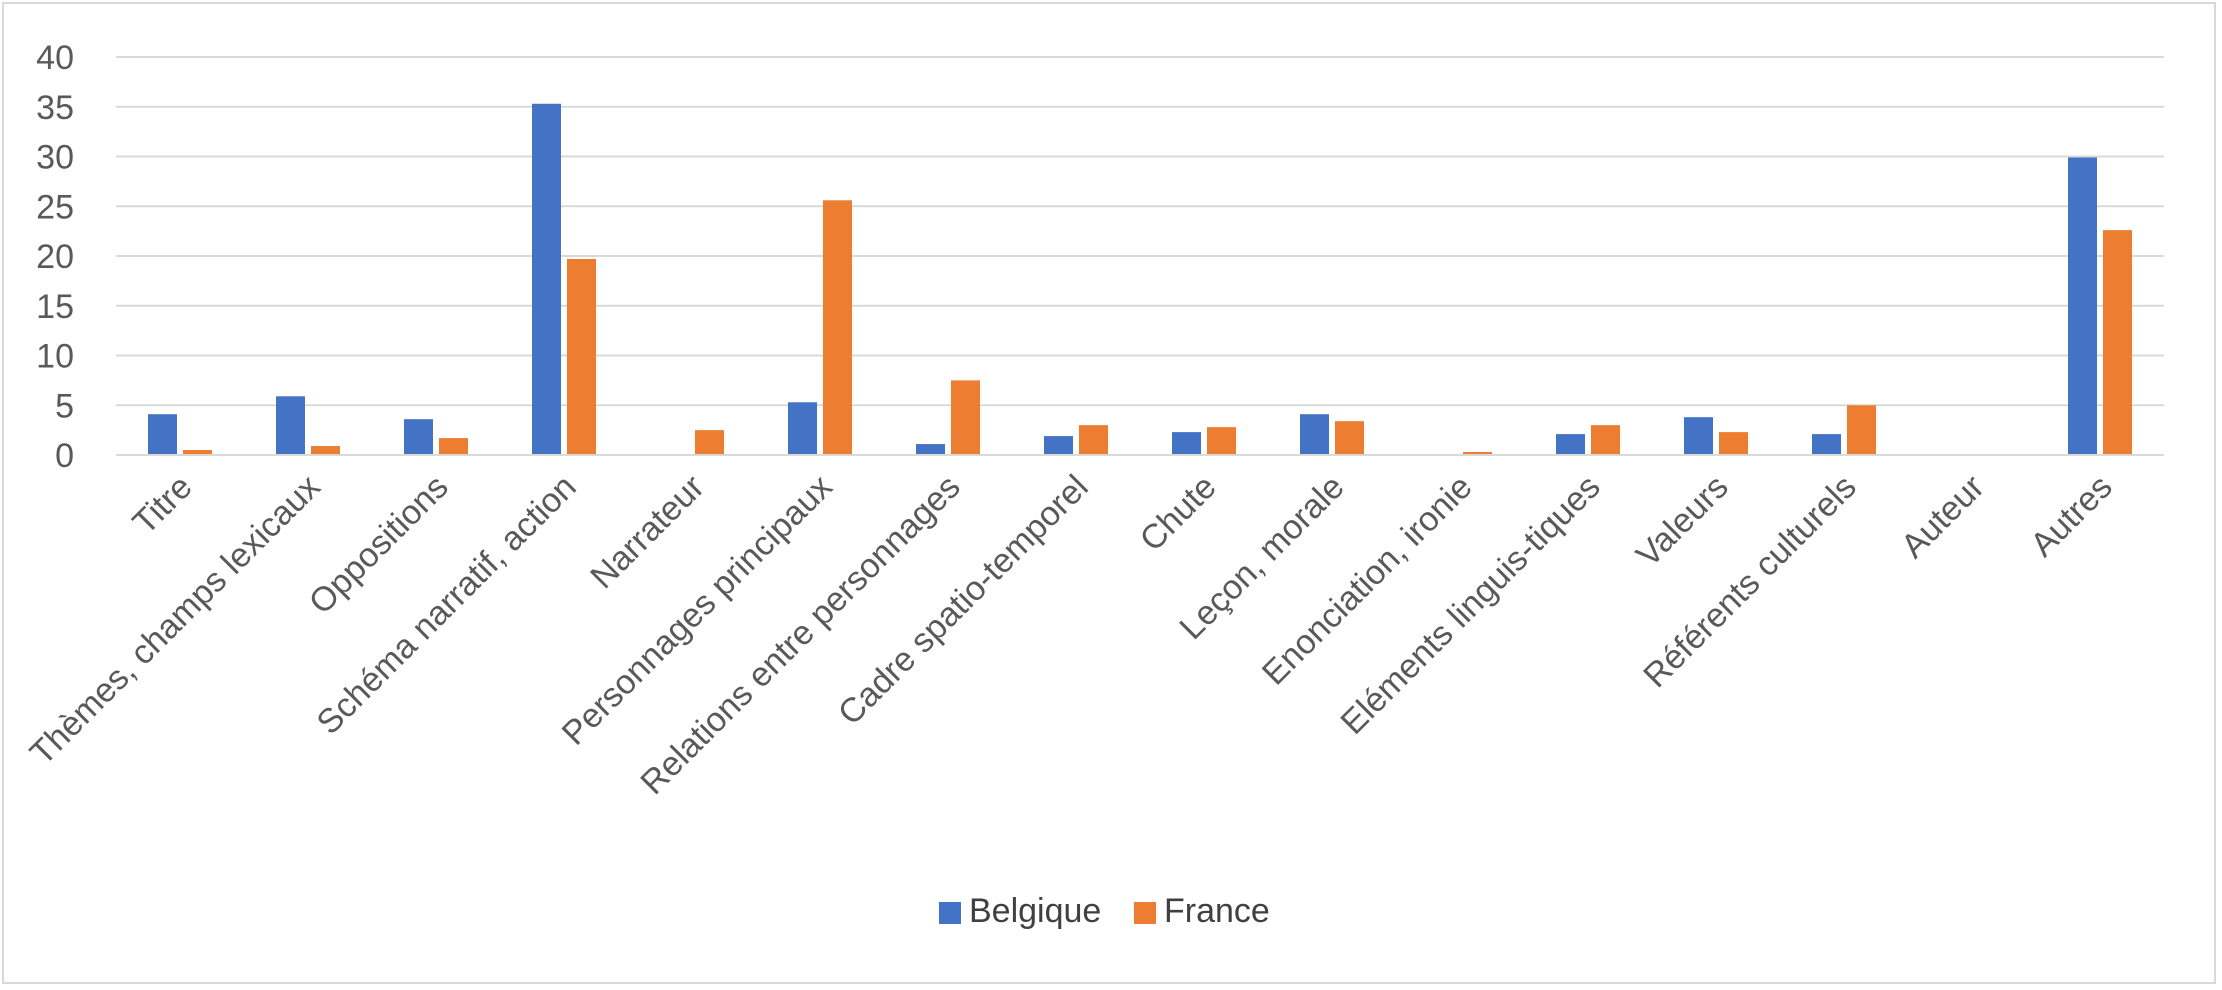 The width and height of the screenshot is (2222, 990). What do you see at coordinates (55, 307) in the screenshot?
I see `y-tick-label: 15` at bounding box center [55, 307].